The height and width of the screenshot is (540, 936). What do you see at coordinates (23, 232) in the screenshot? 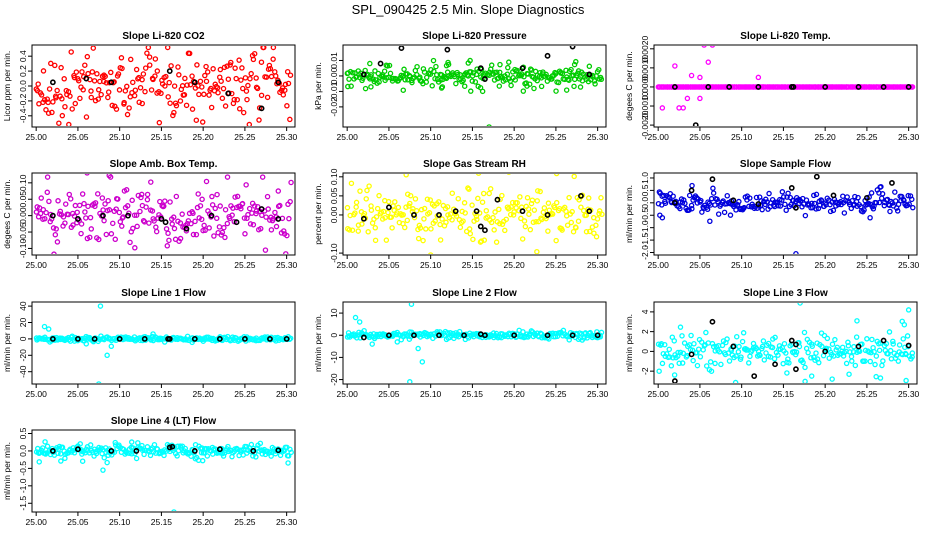
I see `y-tick-label: -0.05` at bounding box center [23, 232].